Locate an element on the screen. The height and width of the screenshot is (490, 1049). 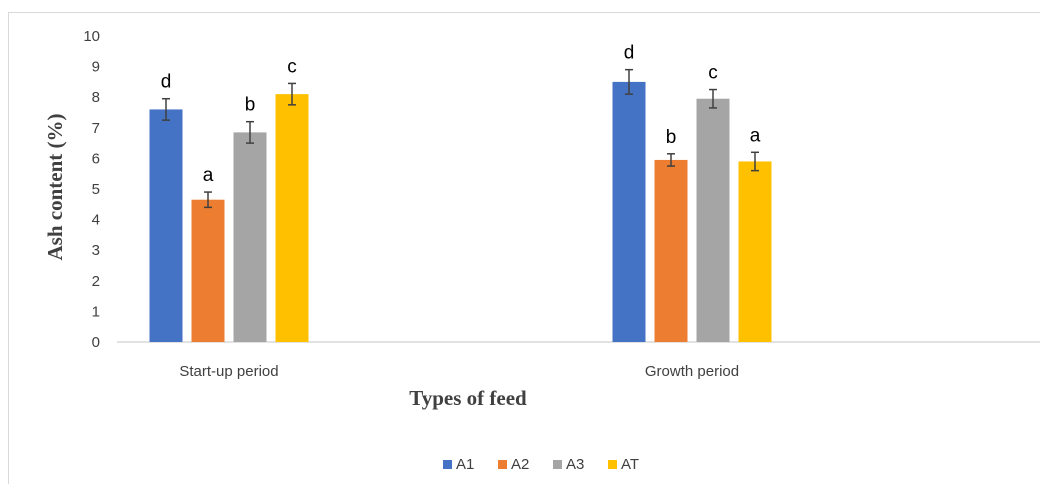
y-tick-label: 0 is located at coordinates (96, 342).